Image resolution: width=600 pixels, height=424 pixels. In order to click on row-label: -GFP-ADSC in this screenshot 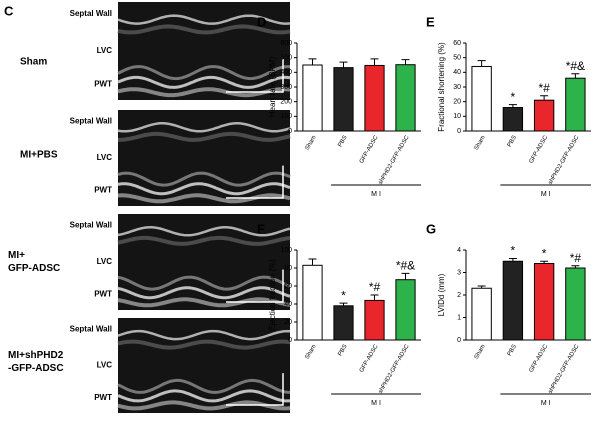, I will do `click(36, 368)`.